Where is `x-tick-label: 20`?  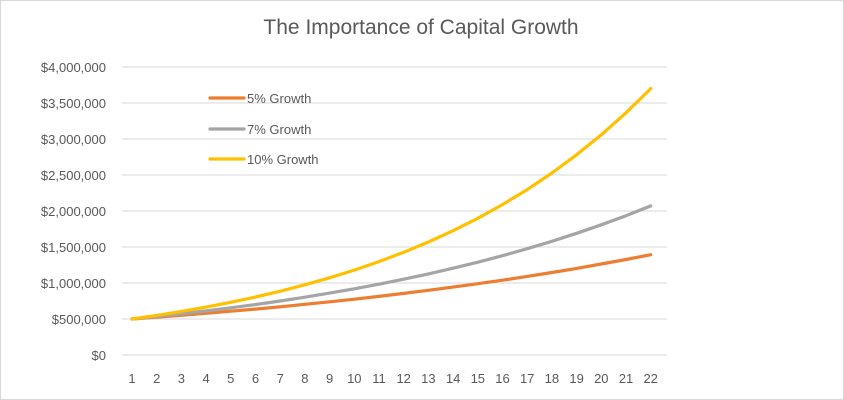
x-tick-label: 20 is located at coordinates (601, 378).